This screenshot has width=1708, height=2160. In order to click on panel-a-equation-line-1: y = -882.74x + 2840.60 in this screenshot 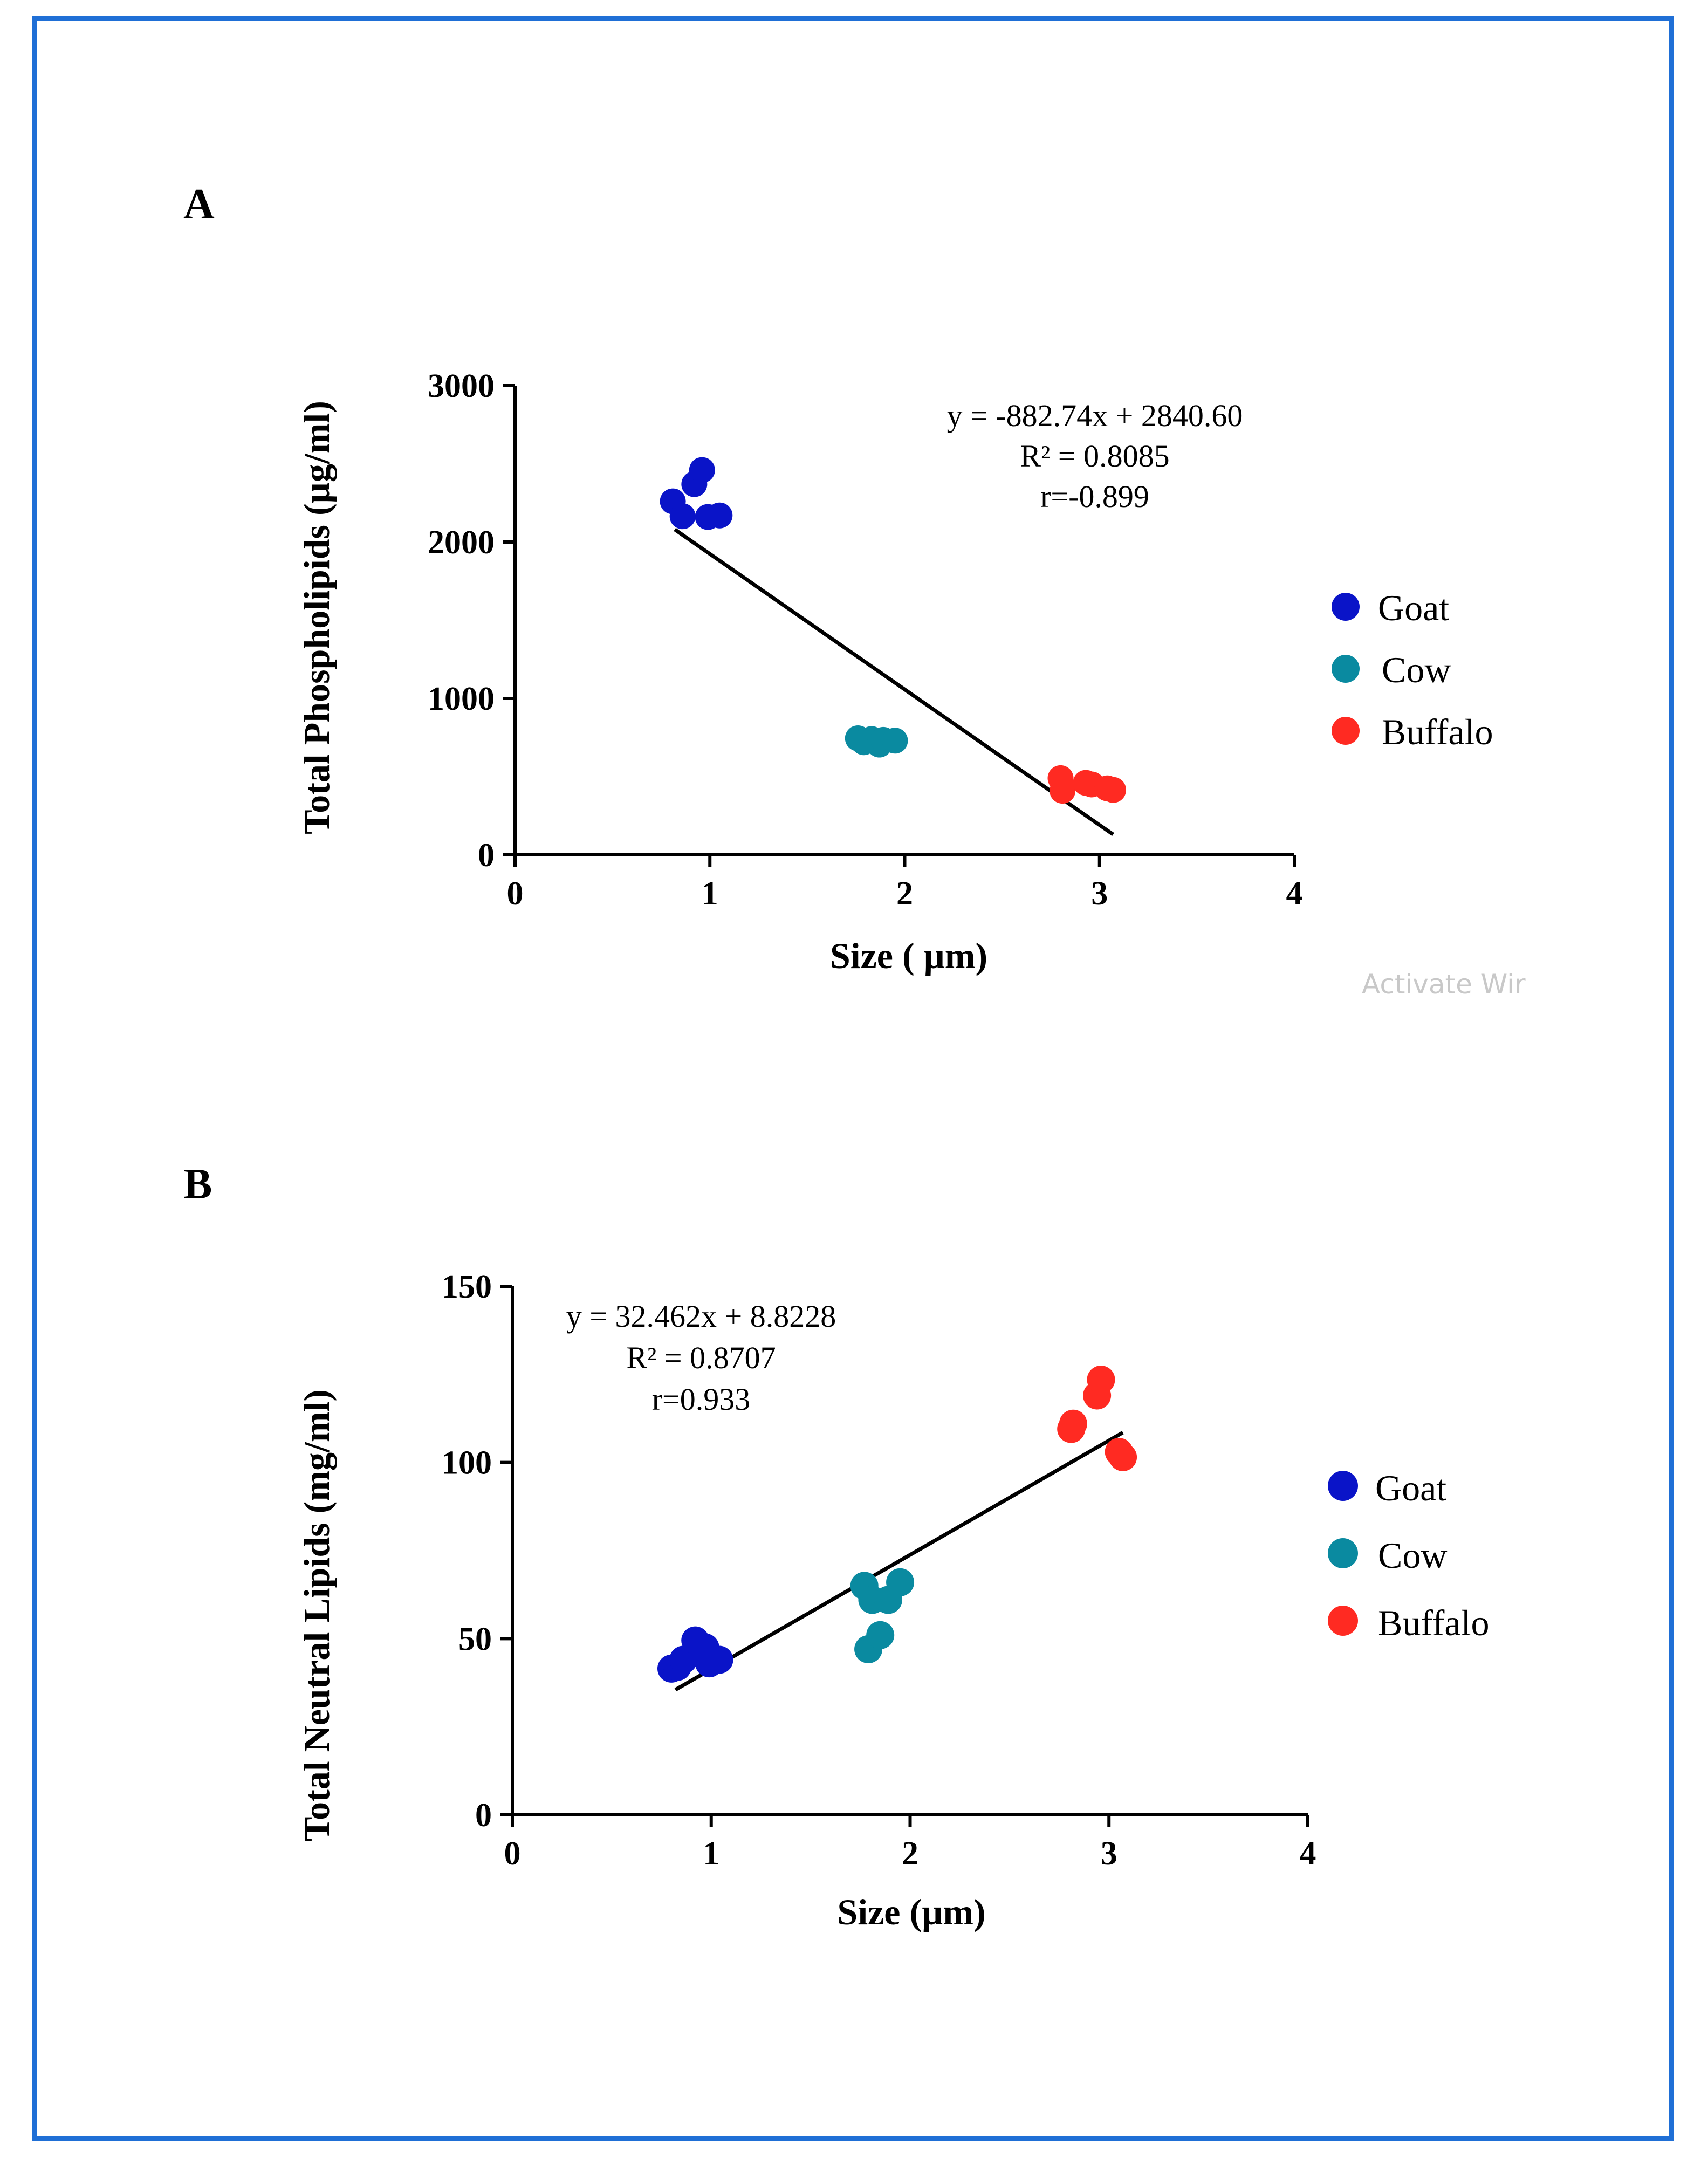, I will do `click(1095, 415)`.